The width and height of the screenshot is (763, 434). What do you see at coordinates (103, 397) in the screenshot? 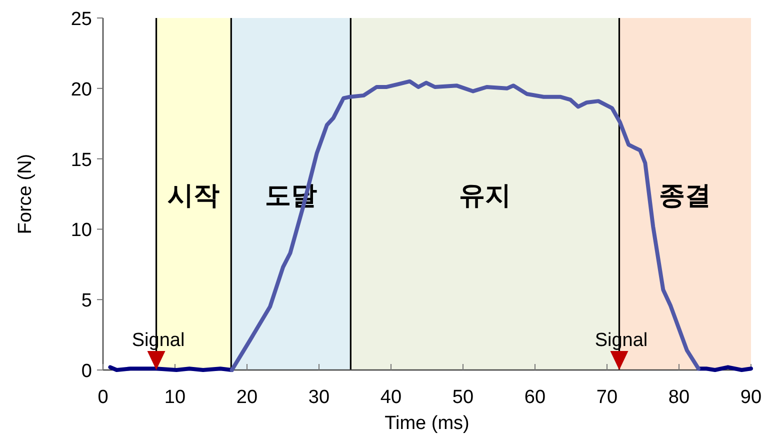
I see `x-tick-label: 0` at bounding box center [103, 397].